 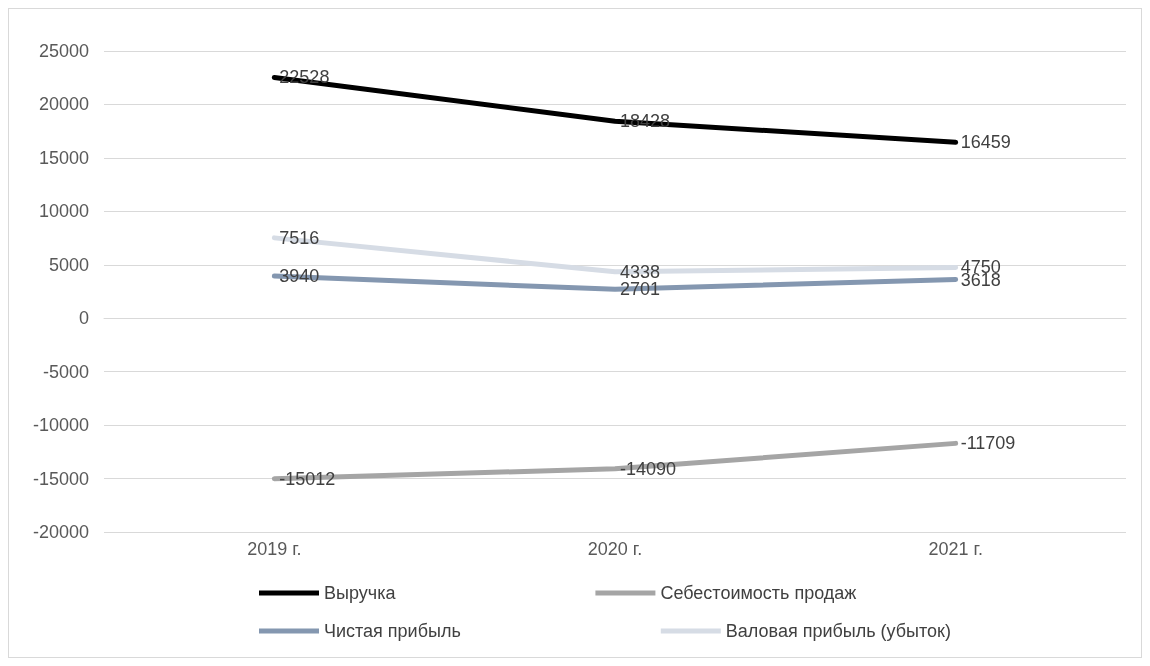 What do you see at coordinates (955, 549) in the screenshot?
I see `x-tick-label: 2021 г.` at bounding box center [955, 549].